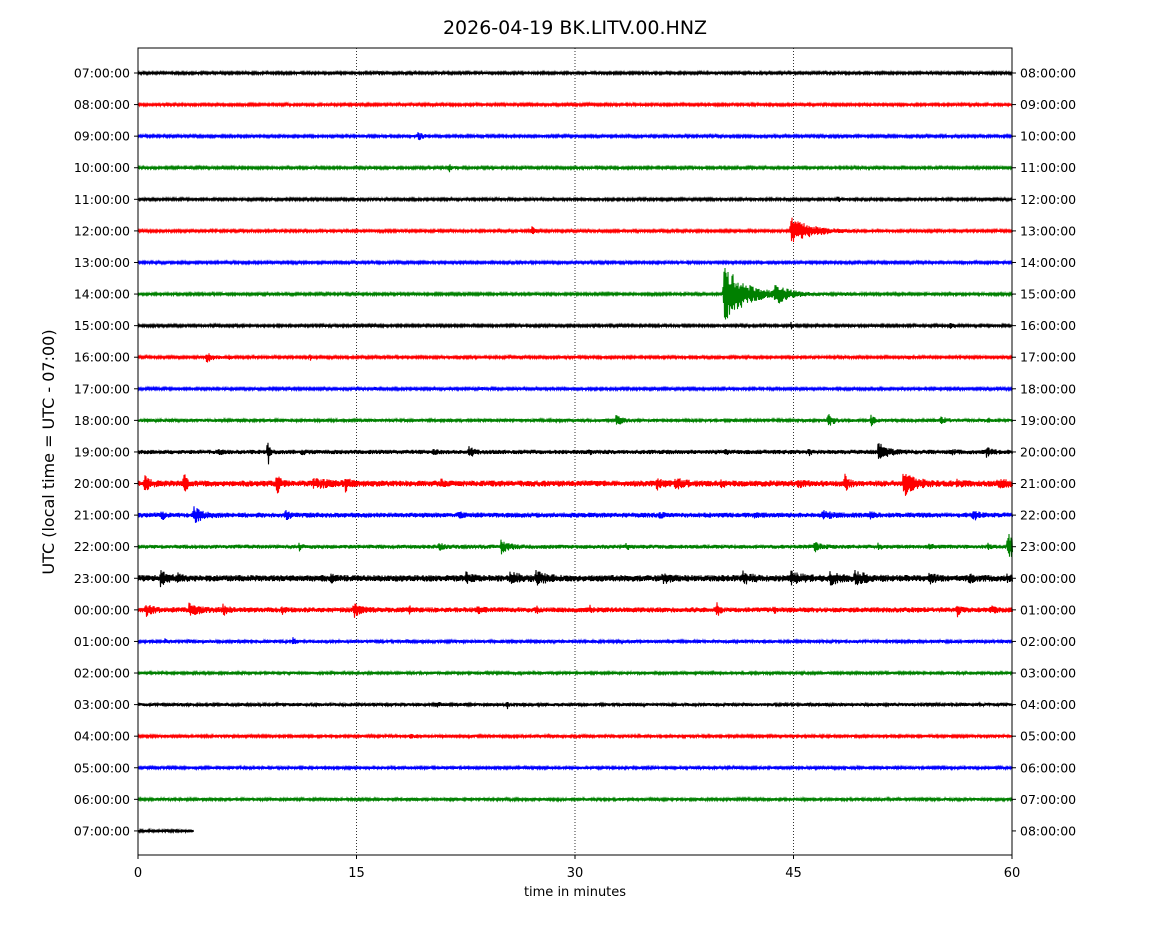  What do you see at coordinates (48, 451) in the screenshot?
I see `y-axis-label: UTC (local time = UTC - 07:00)` at bounding box center [48, 451].